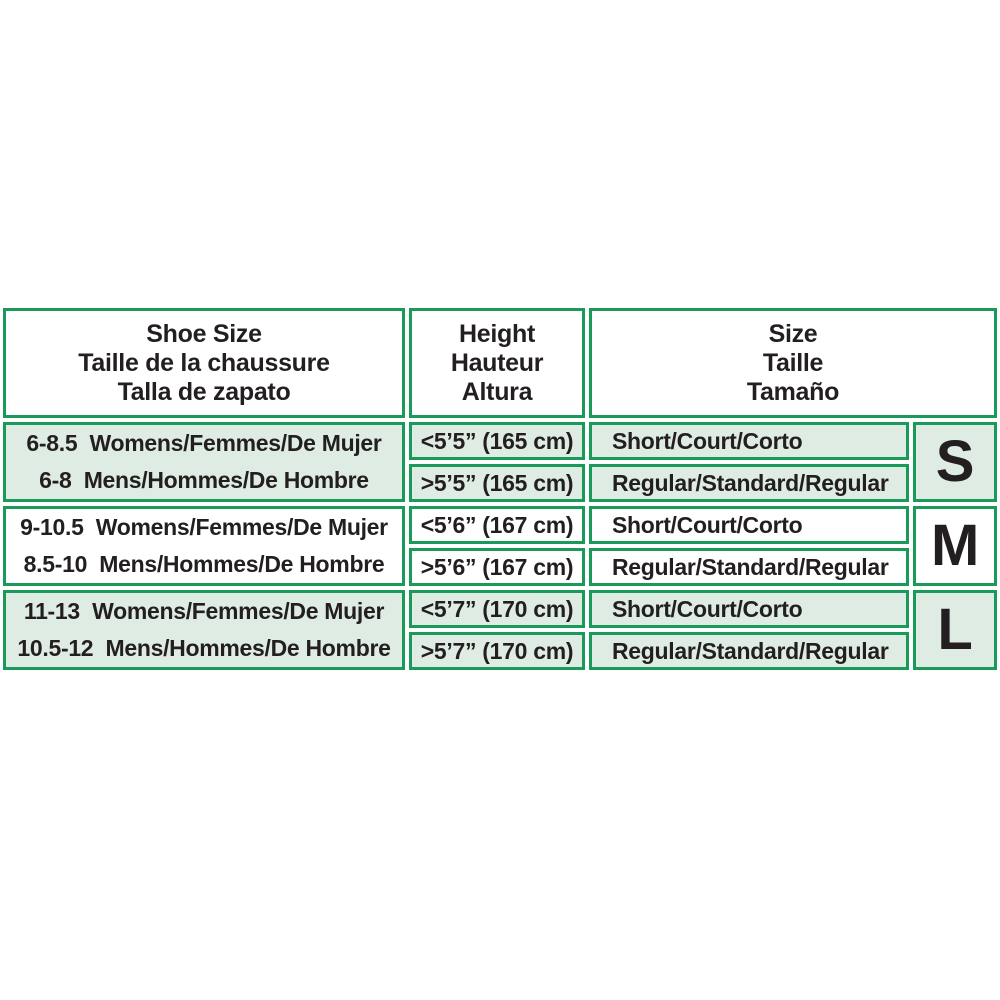  I want to click on header-size-fr: Taille, so click(793, 362).